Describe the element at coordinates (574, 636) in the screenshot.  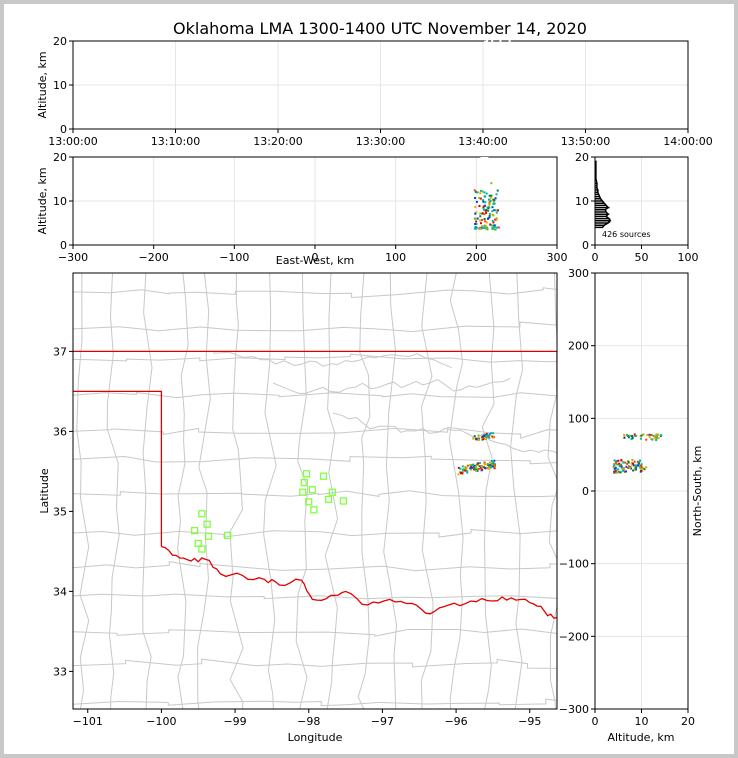
I see `ns-altitude-ytick-label: −200` at that location.